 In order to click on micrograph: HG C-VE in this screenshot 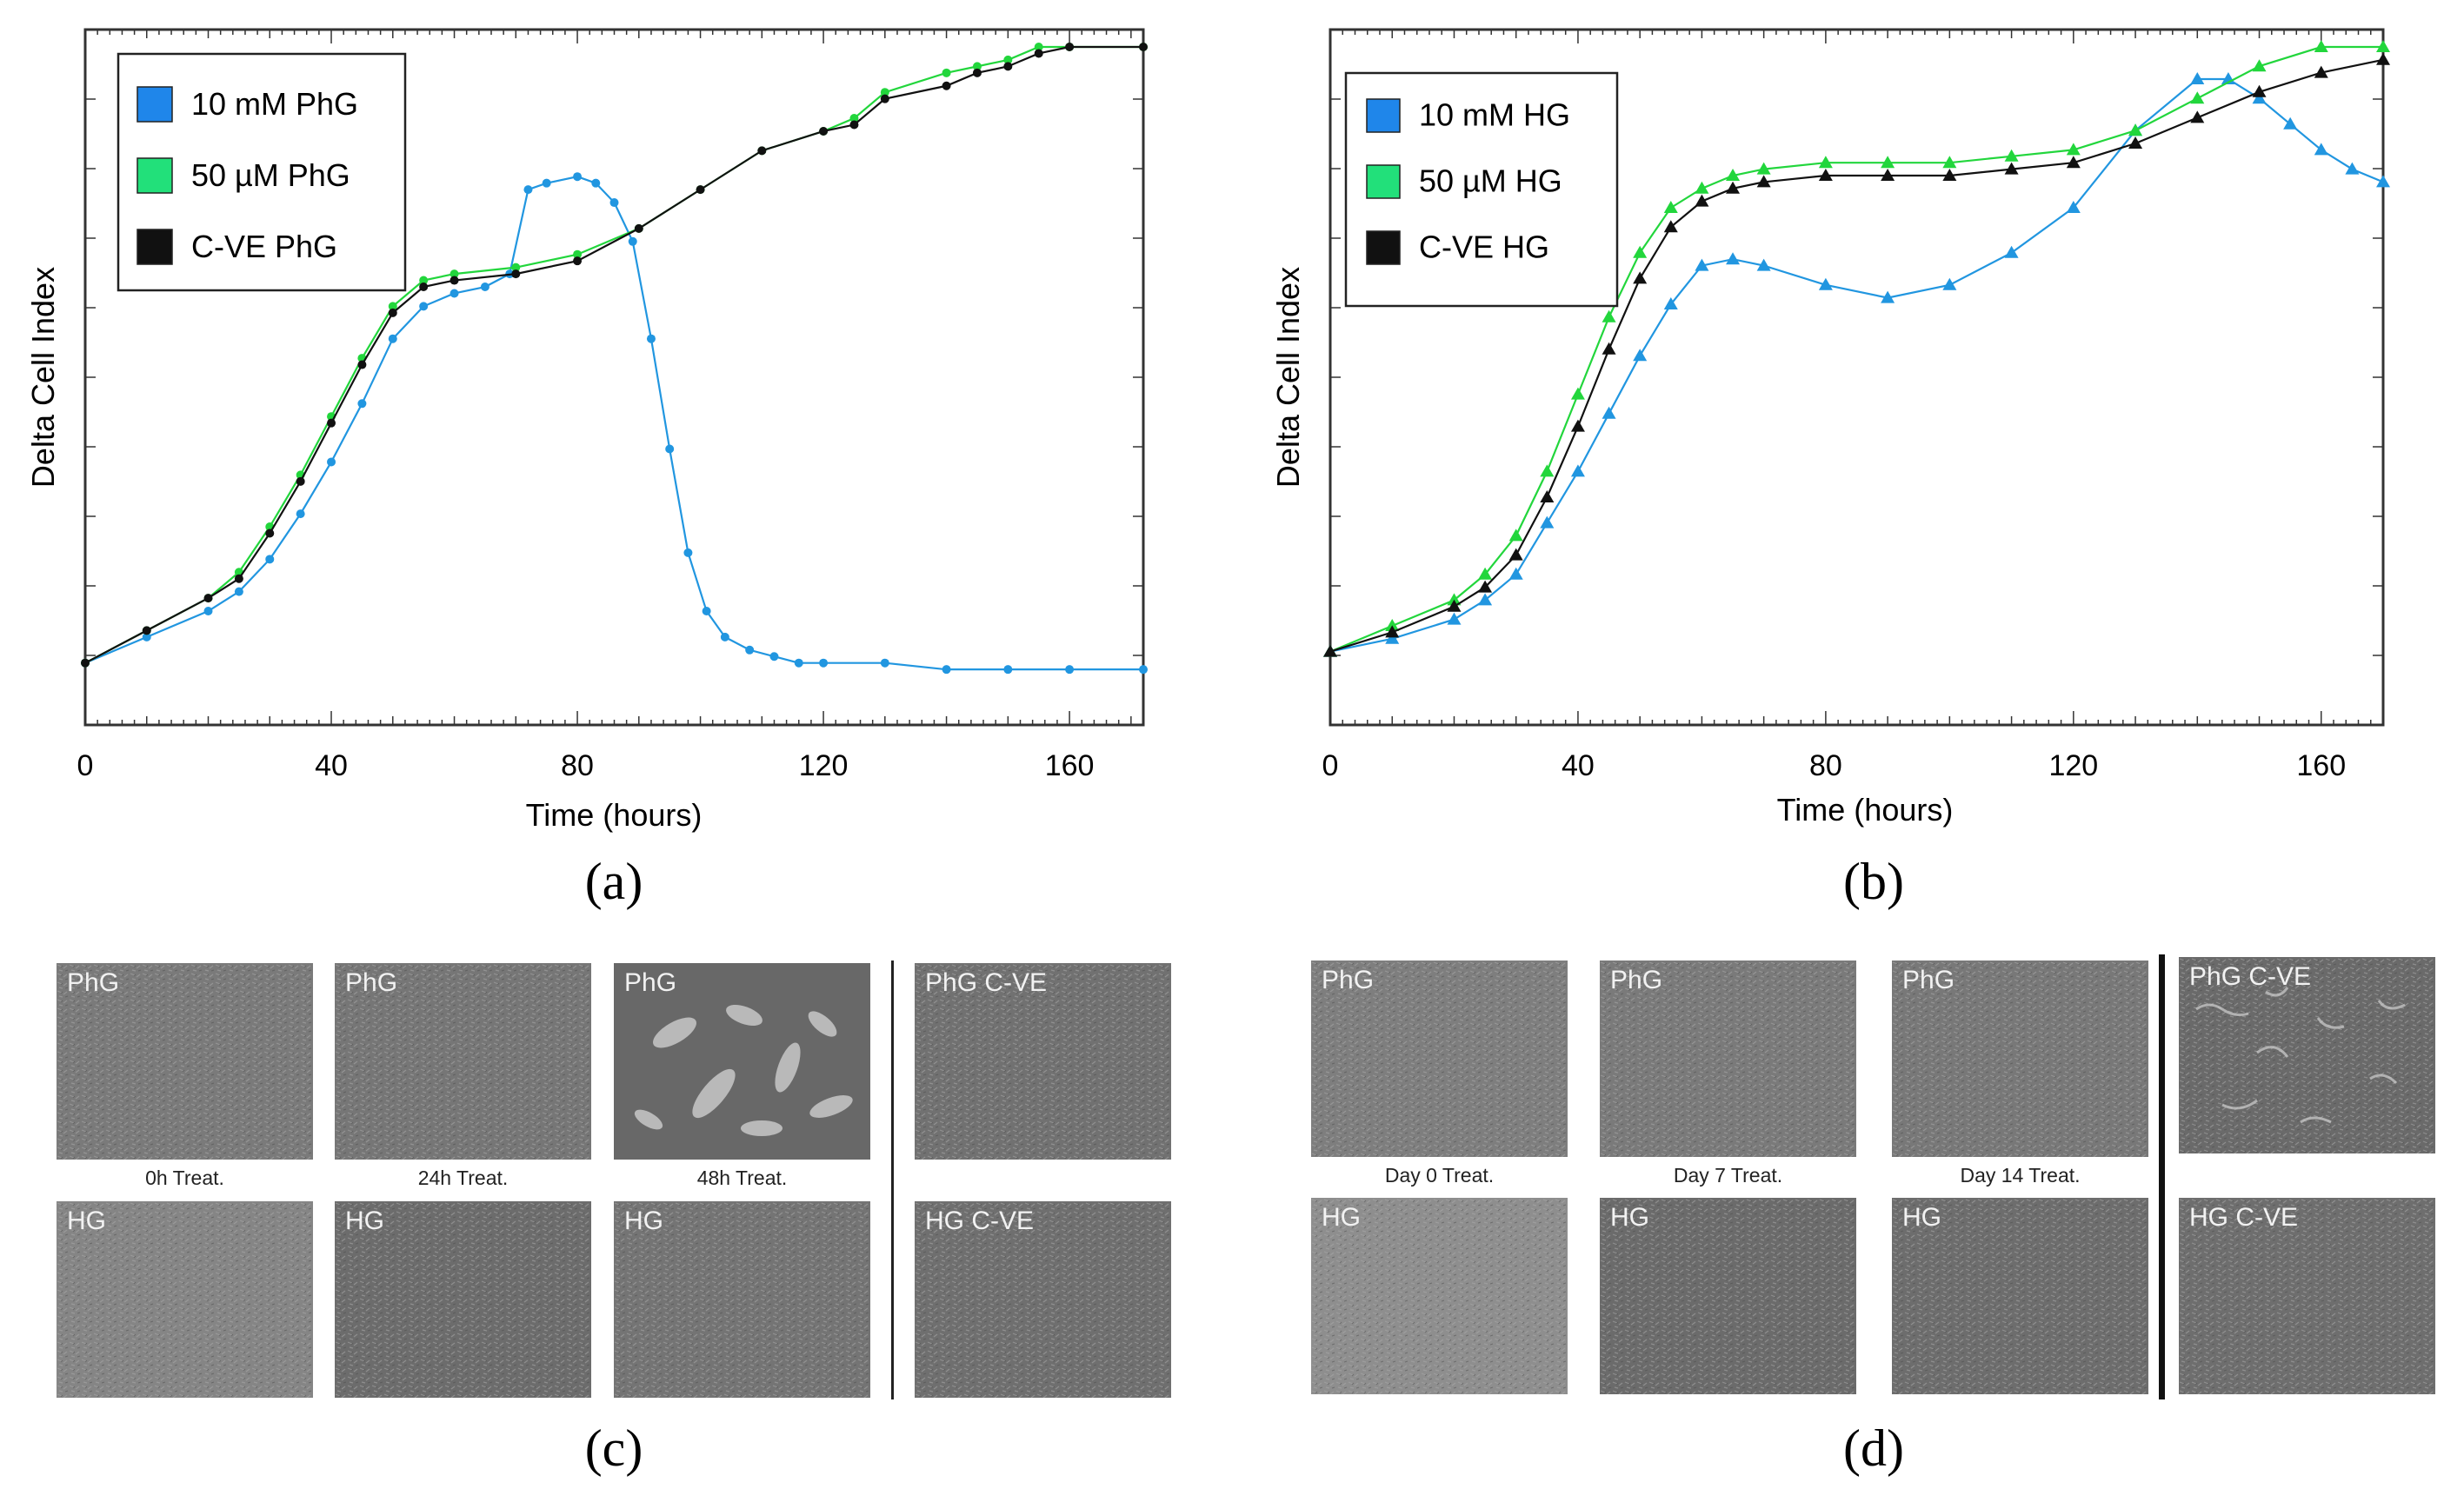, I will do `click(2307, 1296)`.